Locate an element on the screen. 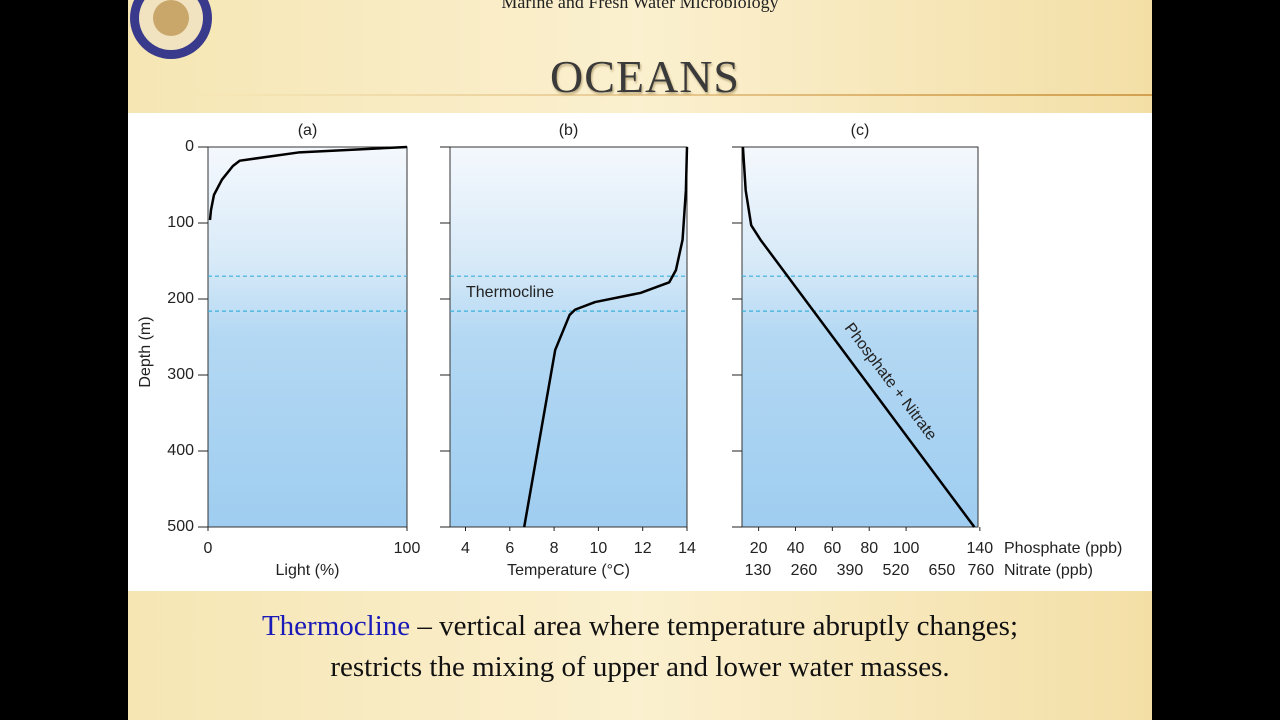  logo is located at coordinates (171, 29).